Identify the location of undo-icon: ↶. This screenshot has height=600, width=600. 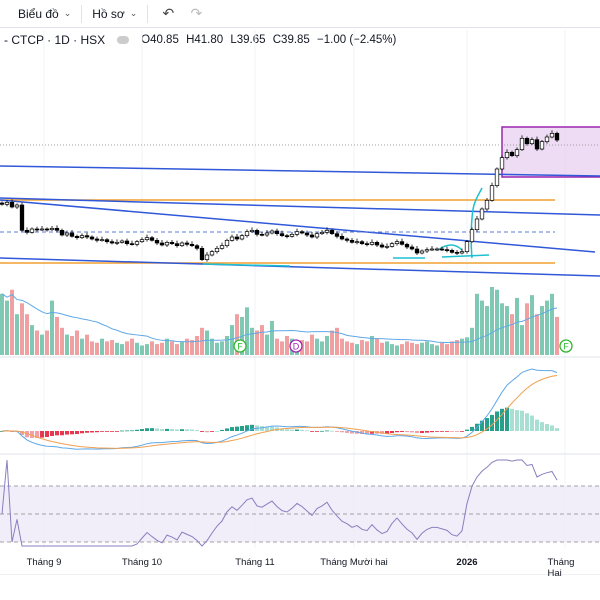
(168, 13).